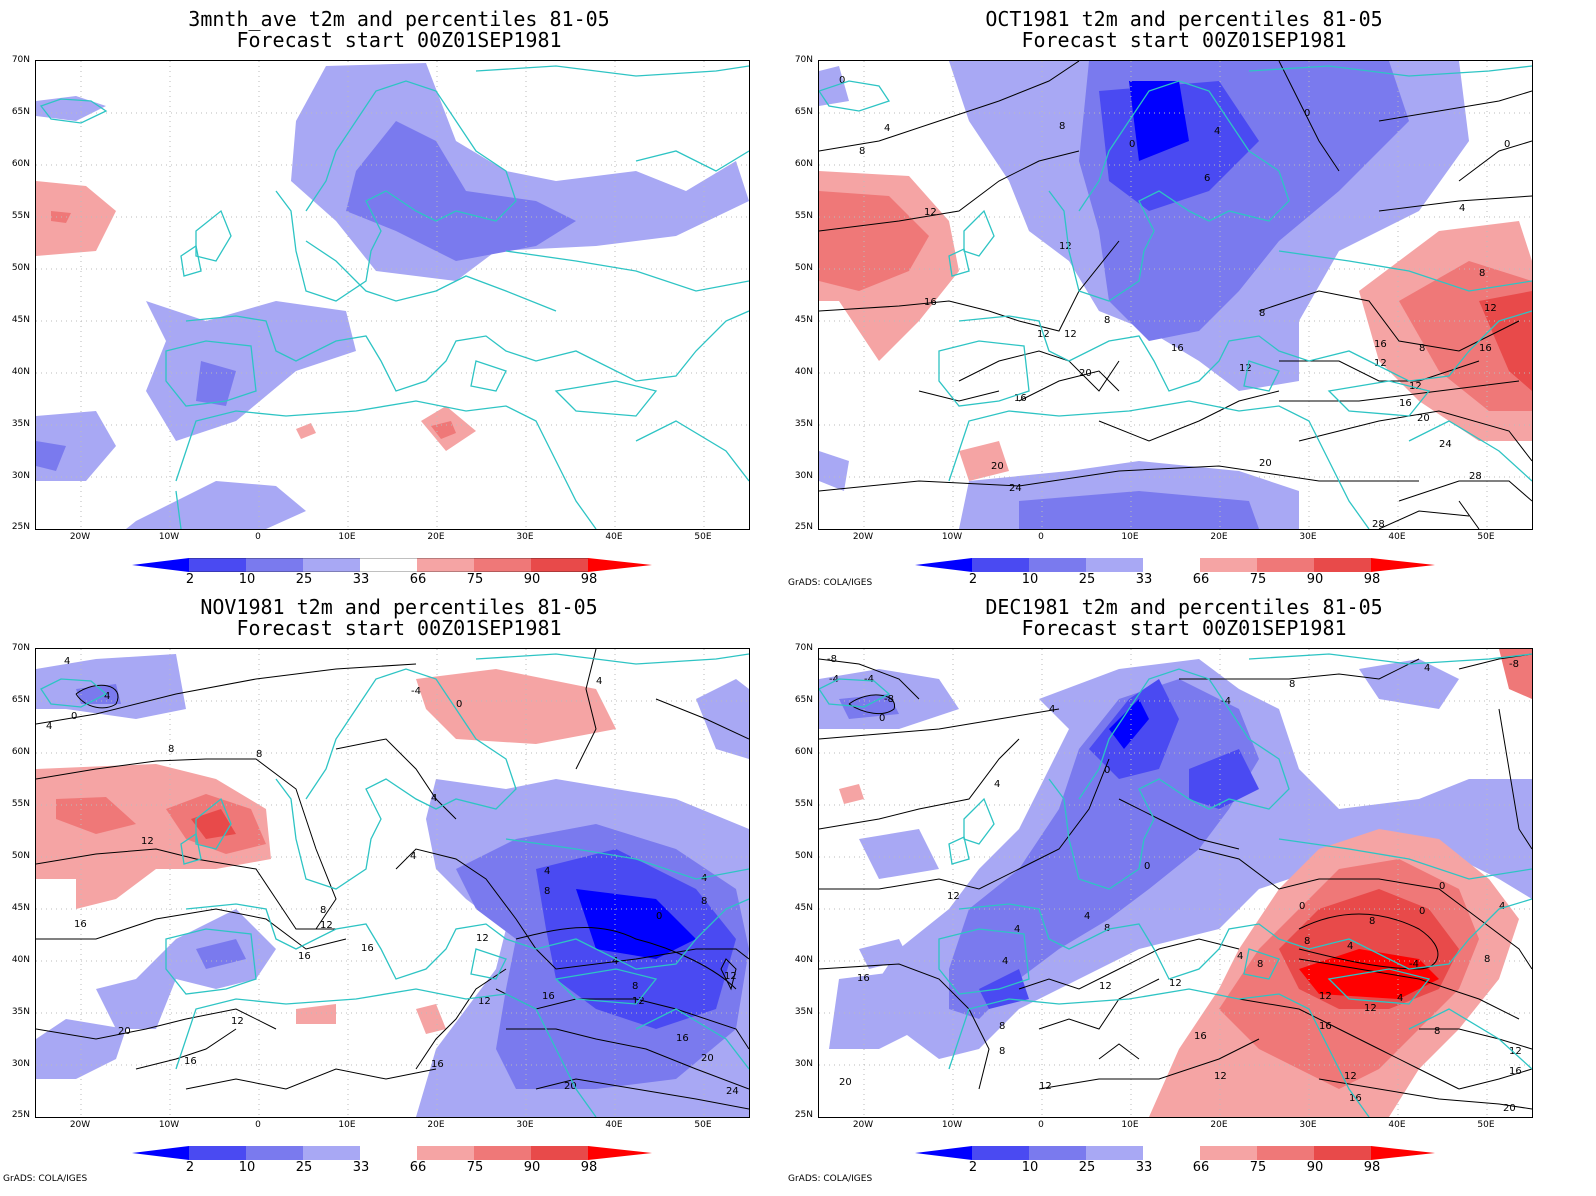 The height and width of the screenshot is (1196, 1596). I want to click on svg-text: 28, so click(1475, 476).